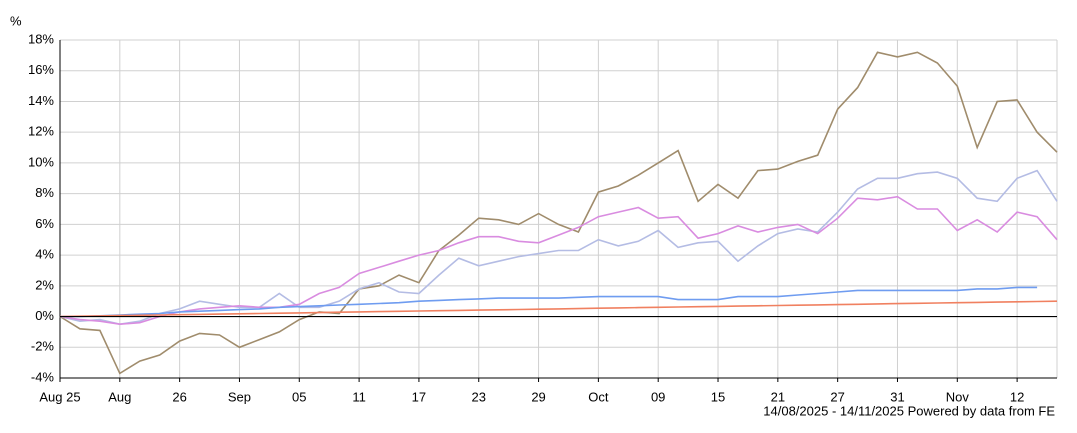 The image size is (1077, 433). What do you see at coordinates (538, 396) in the screenshot?
I see `x-tick-label: 29` at bounding box center [538, 396].